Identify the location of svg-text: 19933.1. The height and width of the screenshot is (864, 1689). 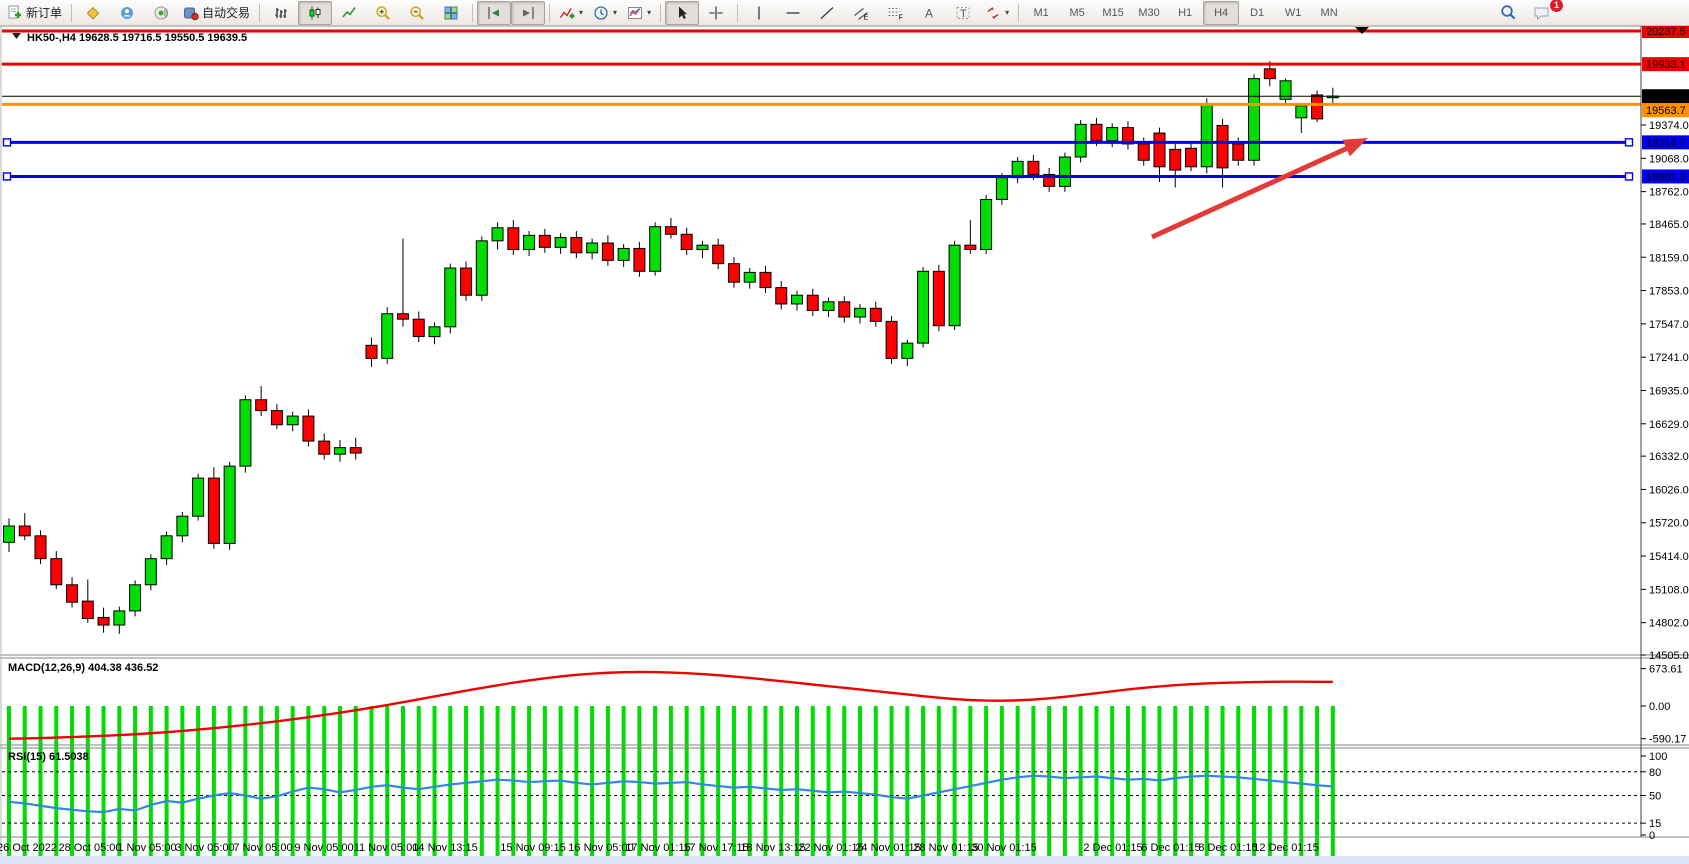
(1666, 65).